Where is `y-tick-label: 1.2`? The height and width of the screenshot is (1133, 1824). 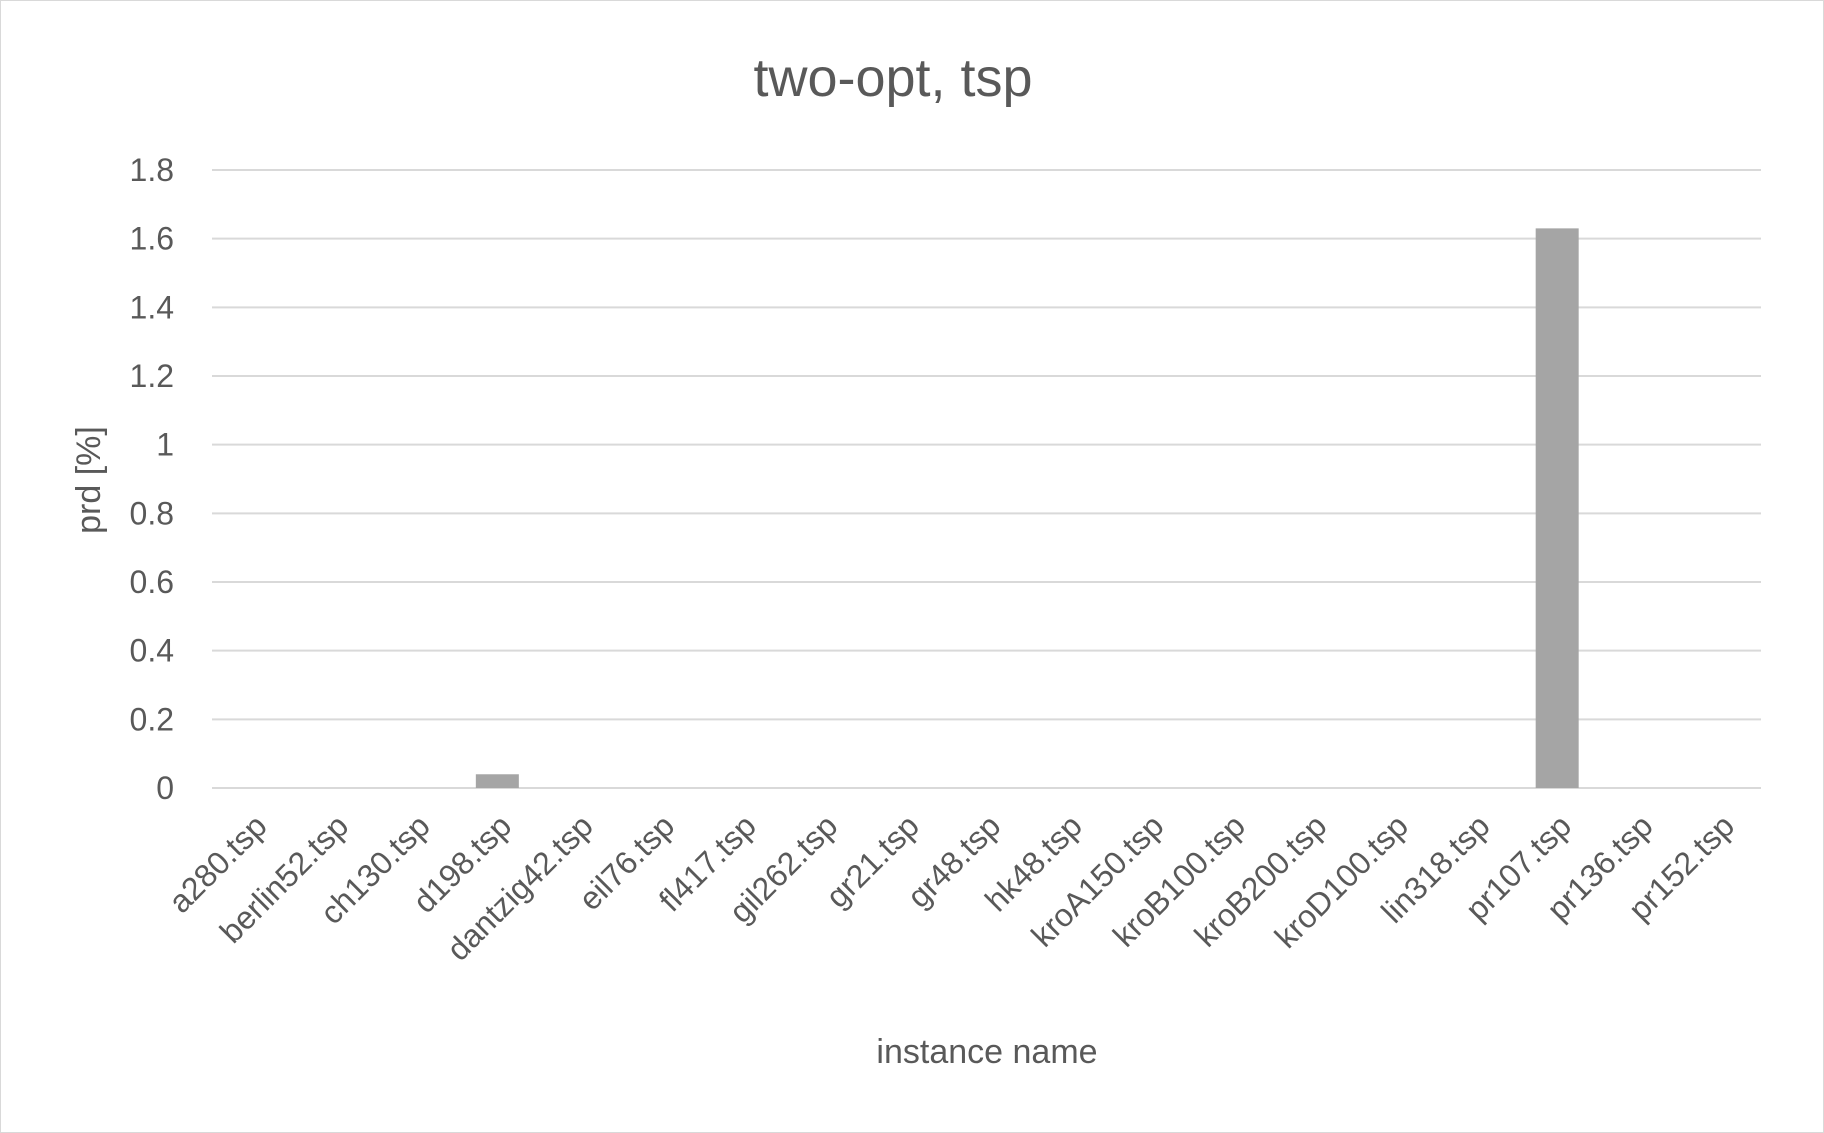
y-tick-label: 1.2 is located at coordinates (152, 376).